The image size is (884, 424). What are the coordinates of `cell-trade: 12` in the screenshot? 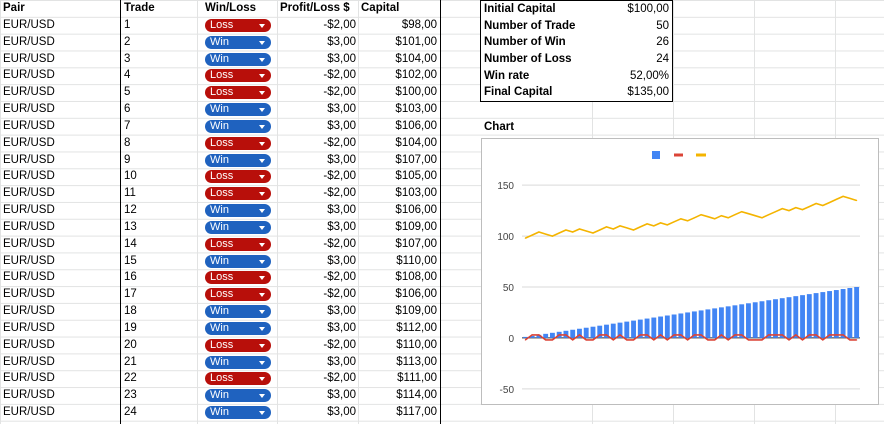 It's located at (130, 210).